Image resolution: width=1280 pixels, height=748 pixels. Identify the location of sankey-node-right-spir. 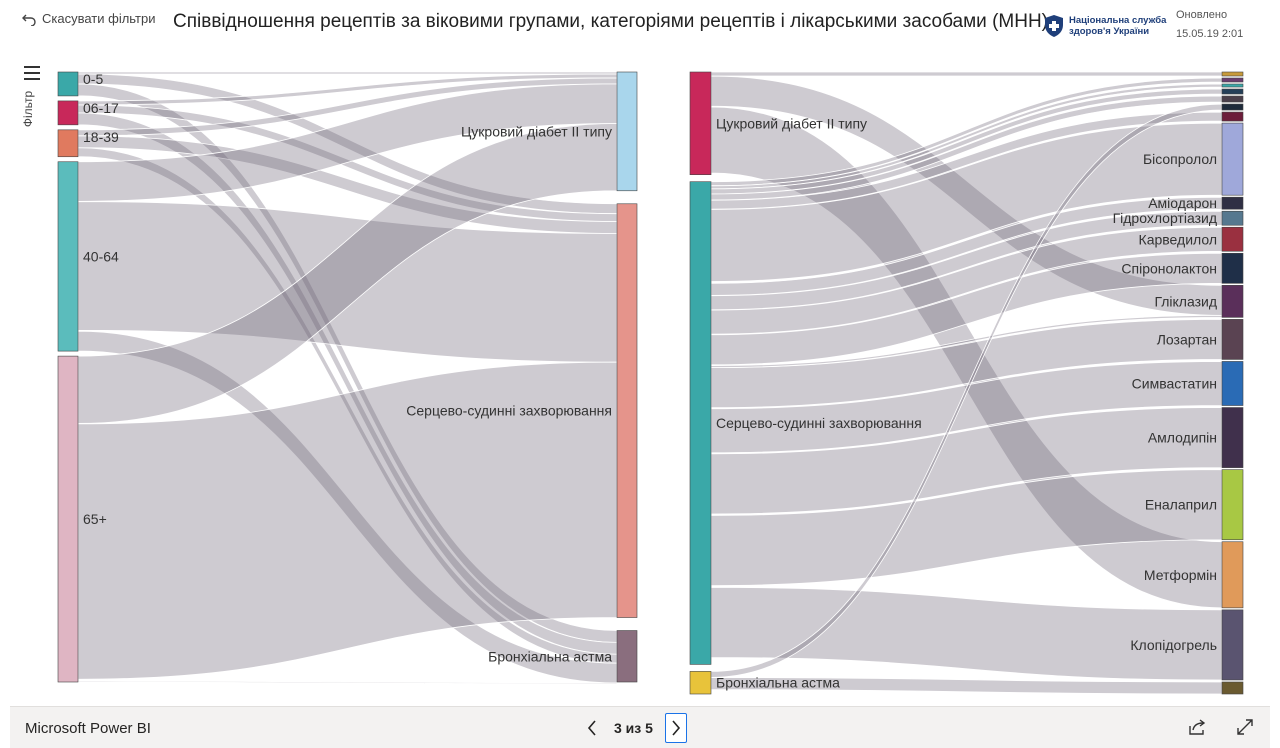
(1232, 268).